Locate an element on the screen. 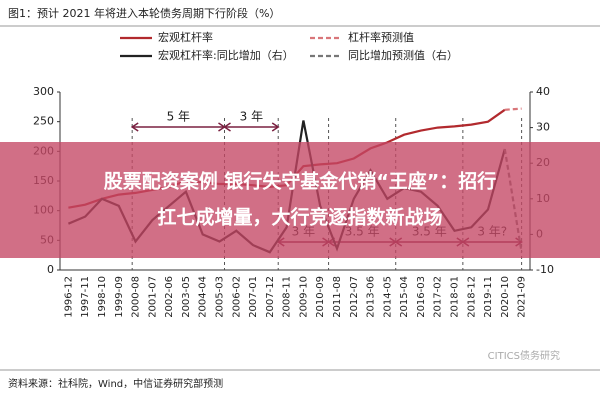  x-tick-label: 2012-07 is located at coordinates (354, 297).